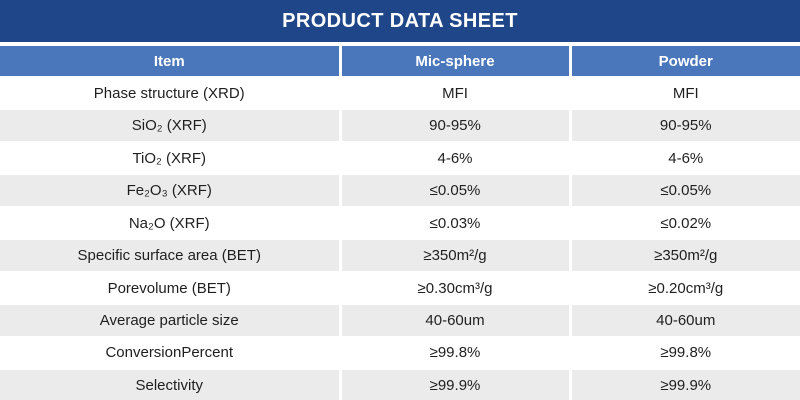 The width and height of the screenshot is (800, 400). What do you see at coordinates (171, 125) in the screenshot?
I see `item-cell: SiO₂ (XRF)` at bounding box center [171, 125].